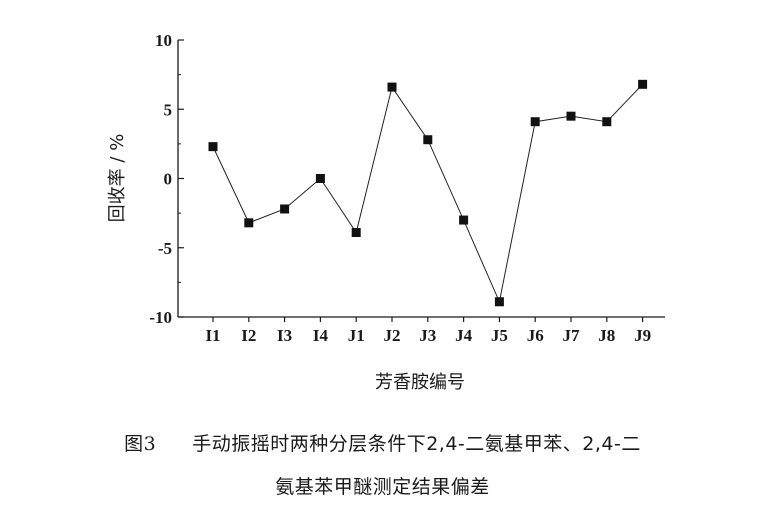  Describe the element at coordinates (212, 335) in the screenshot. I see `x-tick-label: I1` at that location.